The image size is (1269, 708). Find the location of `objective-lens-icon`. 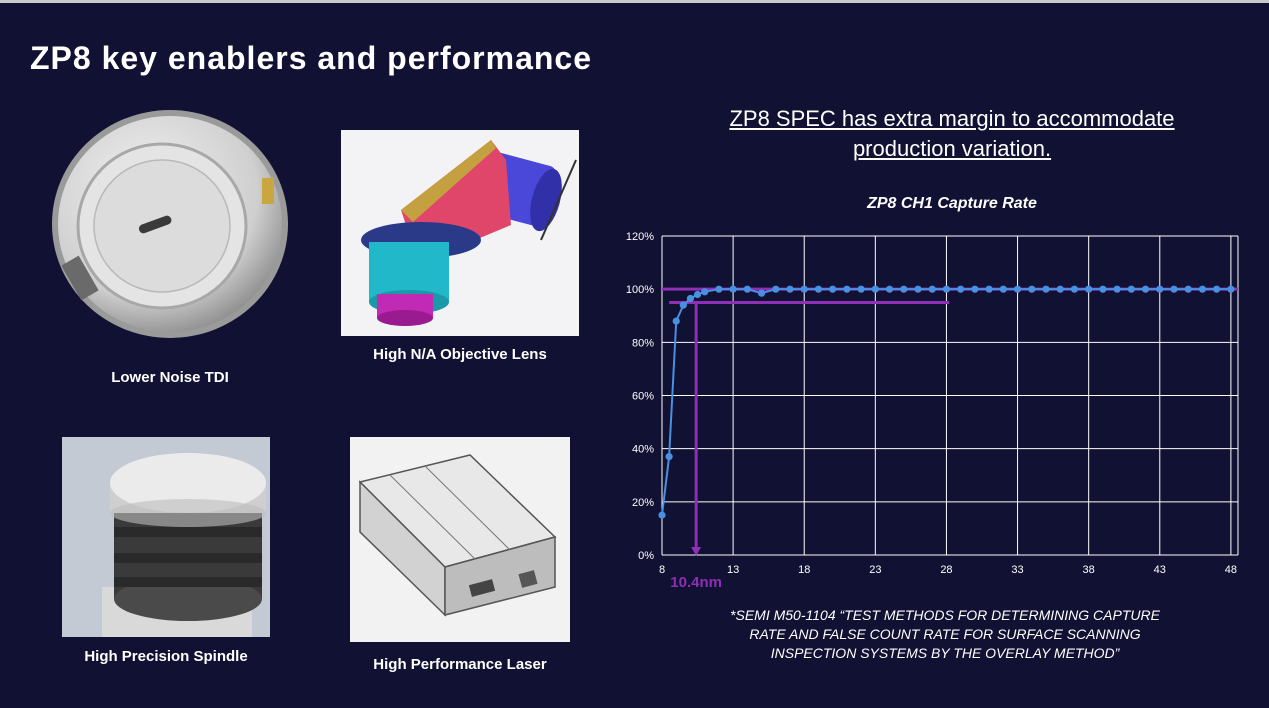

objective-lens-icon is located at coordinates (469, 233).